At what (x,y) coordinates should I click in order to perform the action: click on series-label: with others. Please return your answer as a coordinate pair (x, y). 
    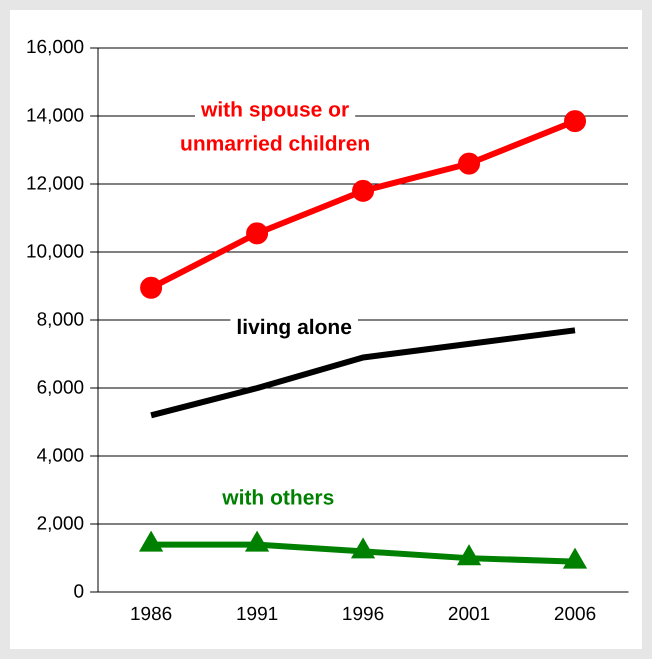
    Looking at the image, I should click on (277, 498).